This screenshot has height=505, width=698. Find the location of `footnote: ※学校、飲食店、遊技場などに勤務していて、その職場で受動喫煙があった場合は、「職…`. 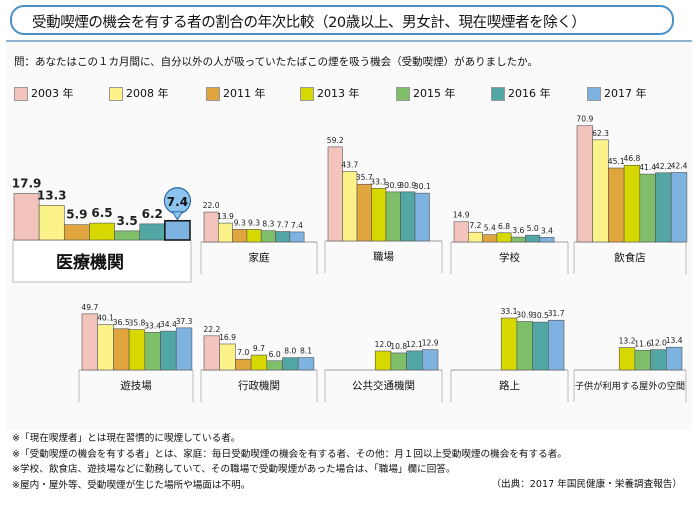

footnote: ※学校、飲食店、遊技場などに勤務していて、その職場で受動喫煙があった場合は、「職… is located at coordinates (234, 469).